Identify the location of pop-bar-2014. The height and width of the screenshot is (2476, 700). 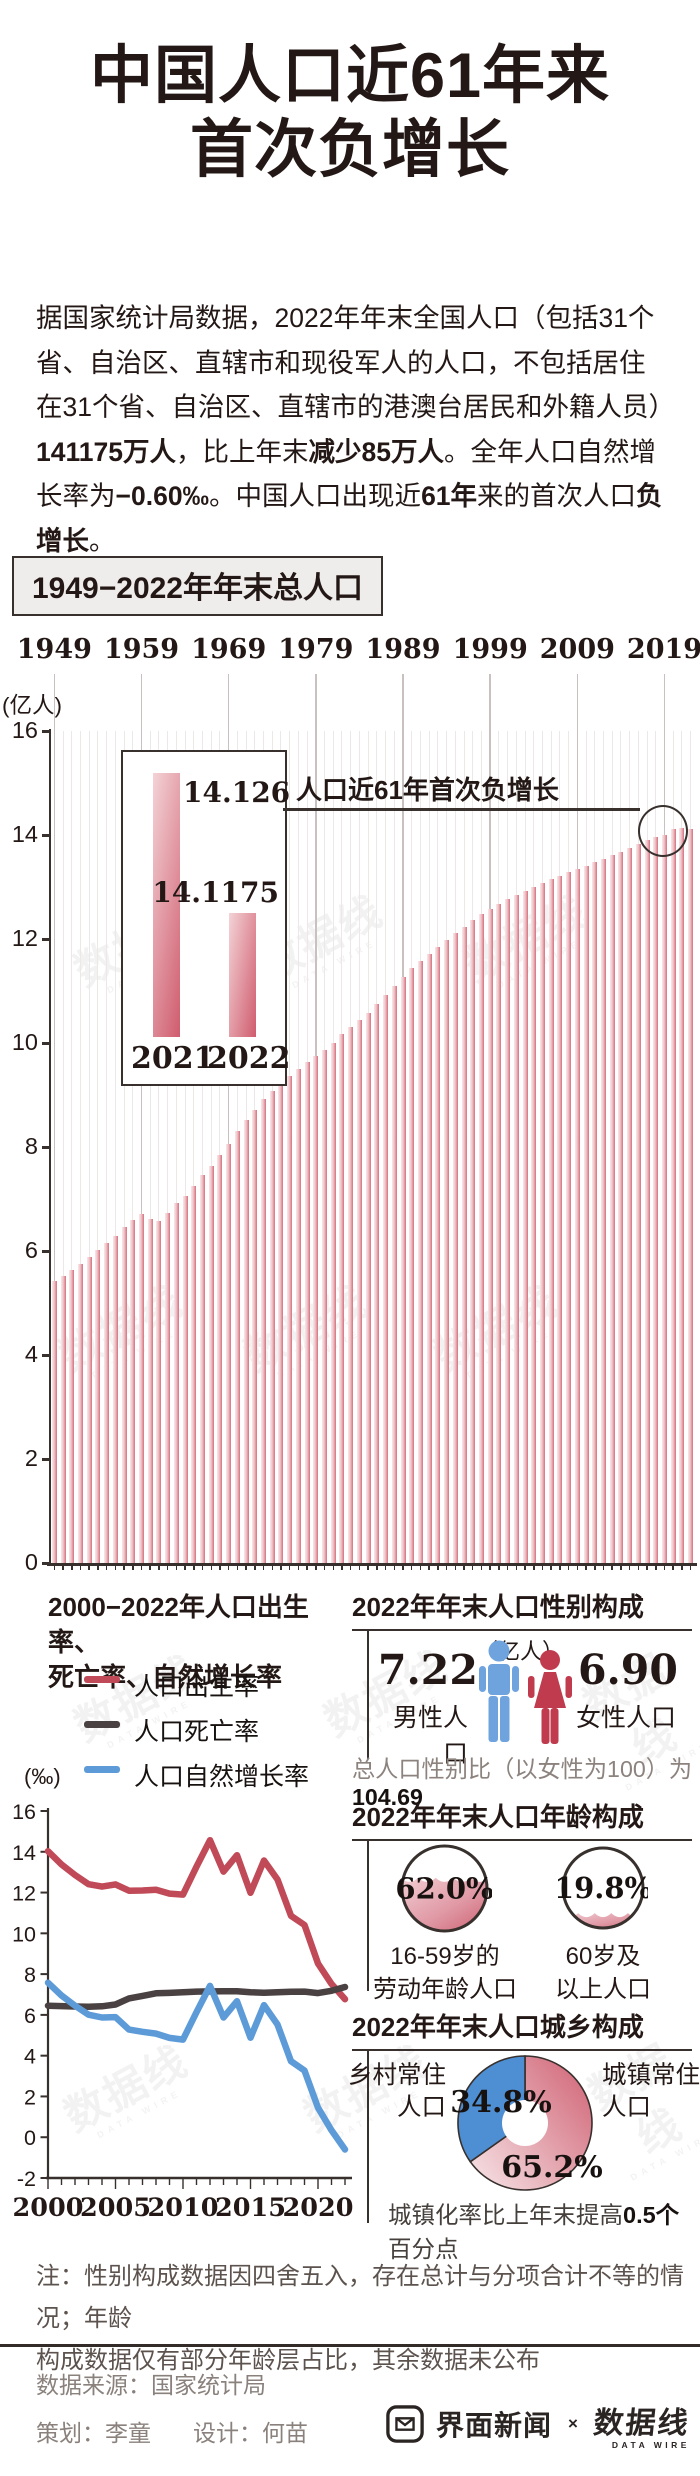
(621, 1207).